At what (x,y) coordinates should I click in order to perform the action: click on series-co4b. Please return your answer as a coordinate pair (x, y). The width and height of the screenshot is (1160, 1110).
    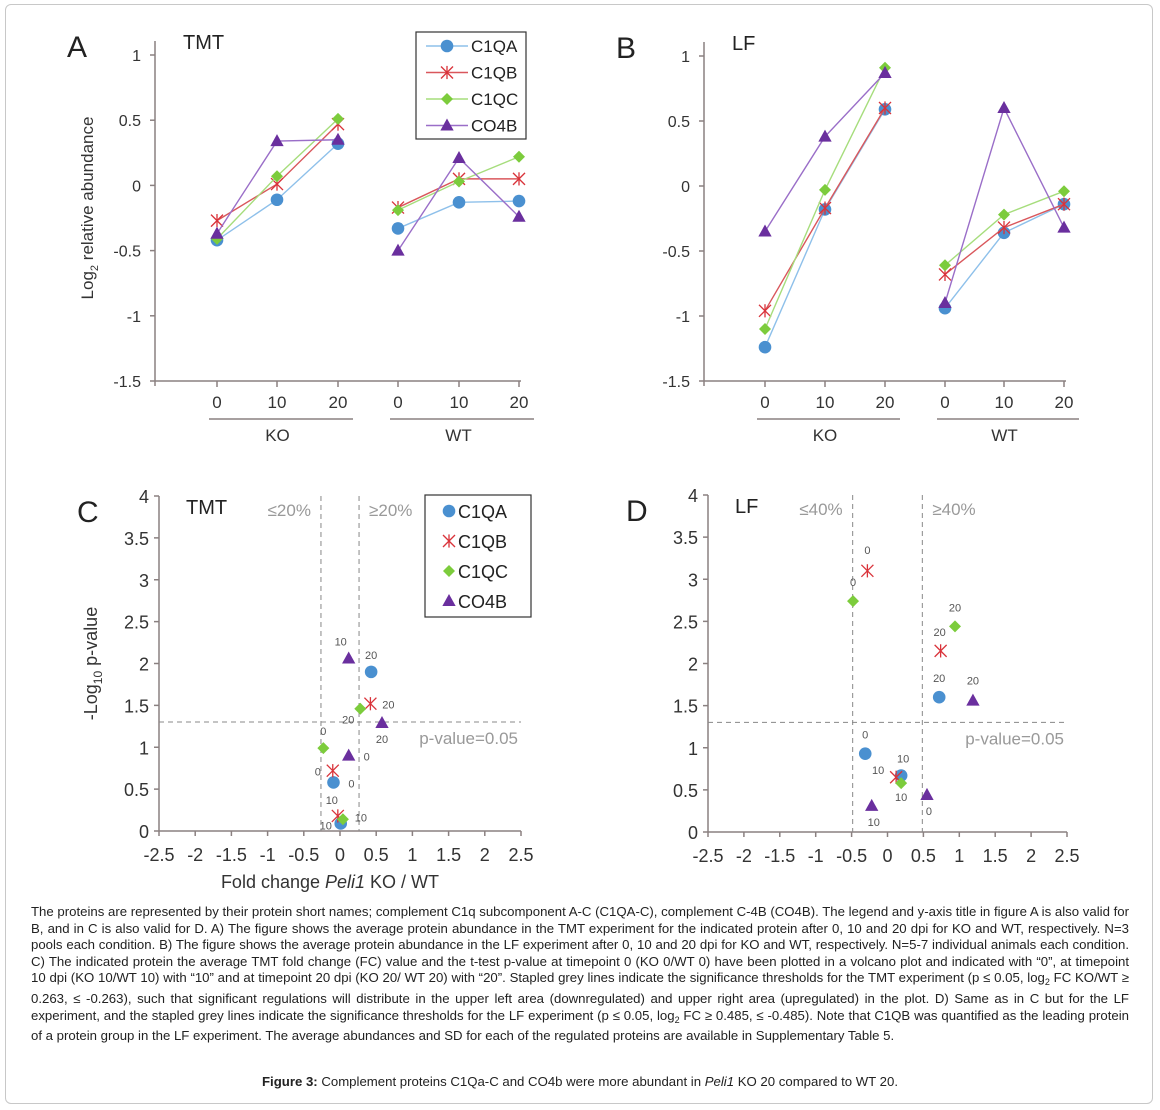
    Looking at the image, I should click on (914, 187).